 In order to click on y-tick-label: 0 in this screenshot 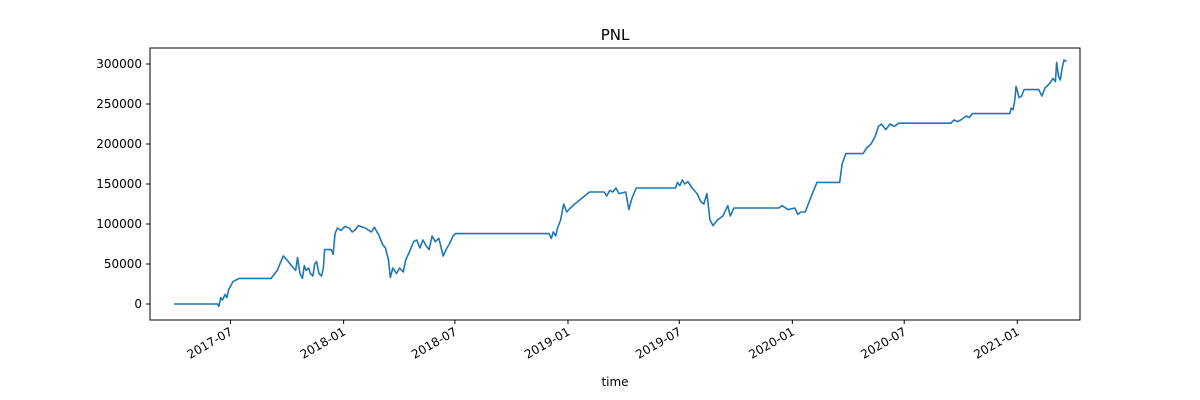, I will do `click(138, 304)`.